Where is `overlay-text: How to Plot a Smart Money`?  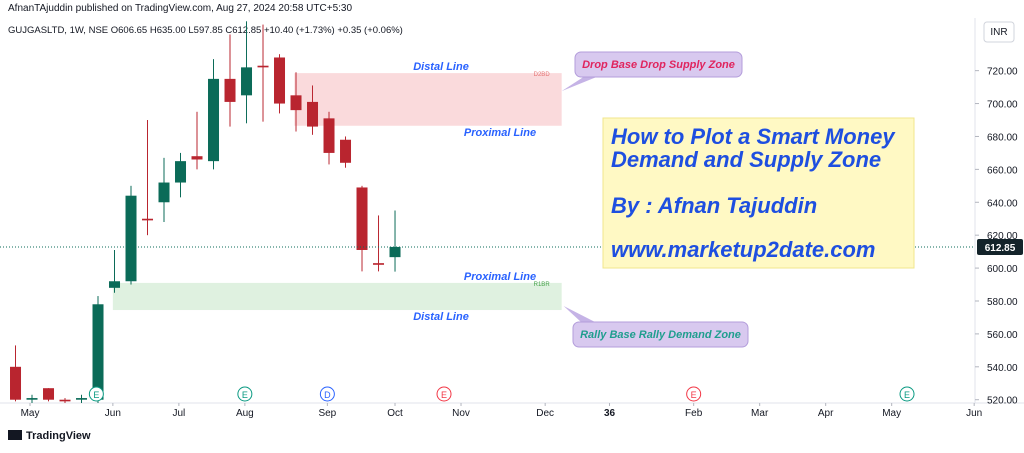 overlay-text: How to Plot a Smart Money is located at coordinates (753, 136).